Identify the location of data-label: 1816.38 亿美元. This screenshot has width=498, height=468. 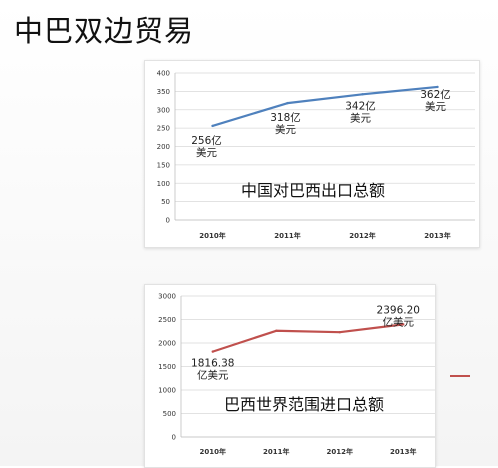
(212, 370).